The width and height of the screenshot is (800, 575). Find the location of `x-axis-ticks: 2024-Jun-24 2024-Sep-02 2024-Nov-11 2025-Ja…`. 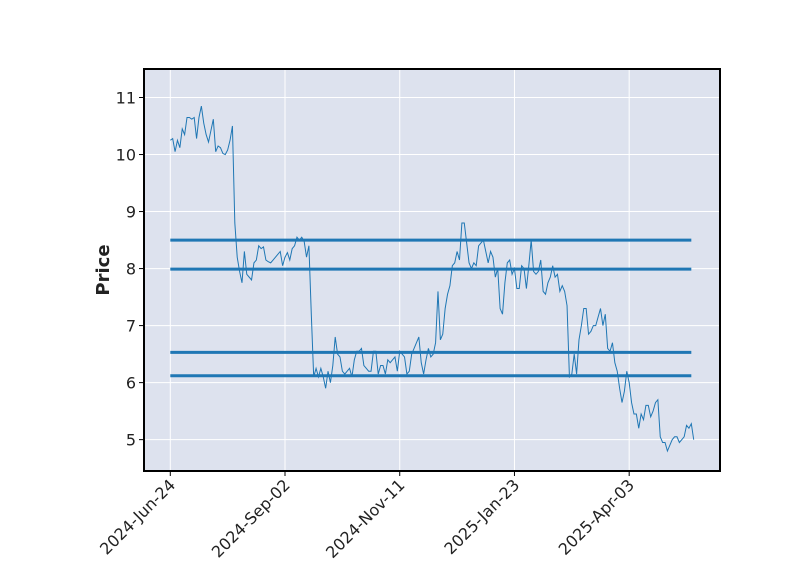

x-axis-ticks: 2024-Jun-24 2024-Sep-02 2024-Nov-11 2025-Ja… is located at coordinates (367, 516).